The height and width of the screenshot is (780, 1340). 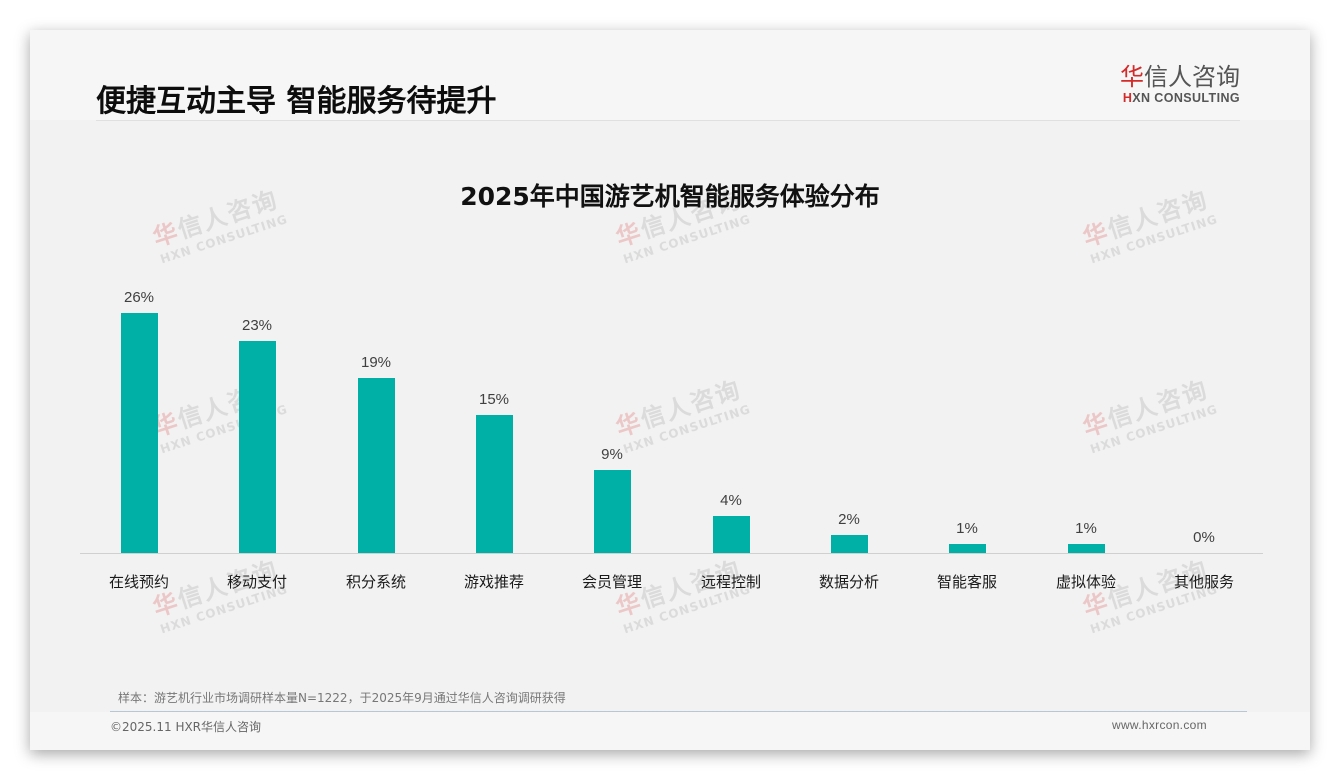 What do you see at coordinates (1203, 582) in the screenshot?
I see `category-label: 其他服务` at bounding box center [1203, 582].